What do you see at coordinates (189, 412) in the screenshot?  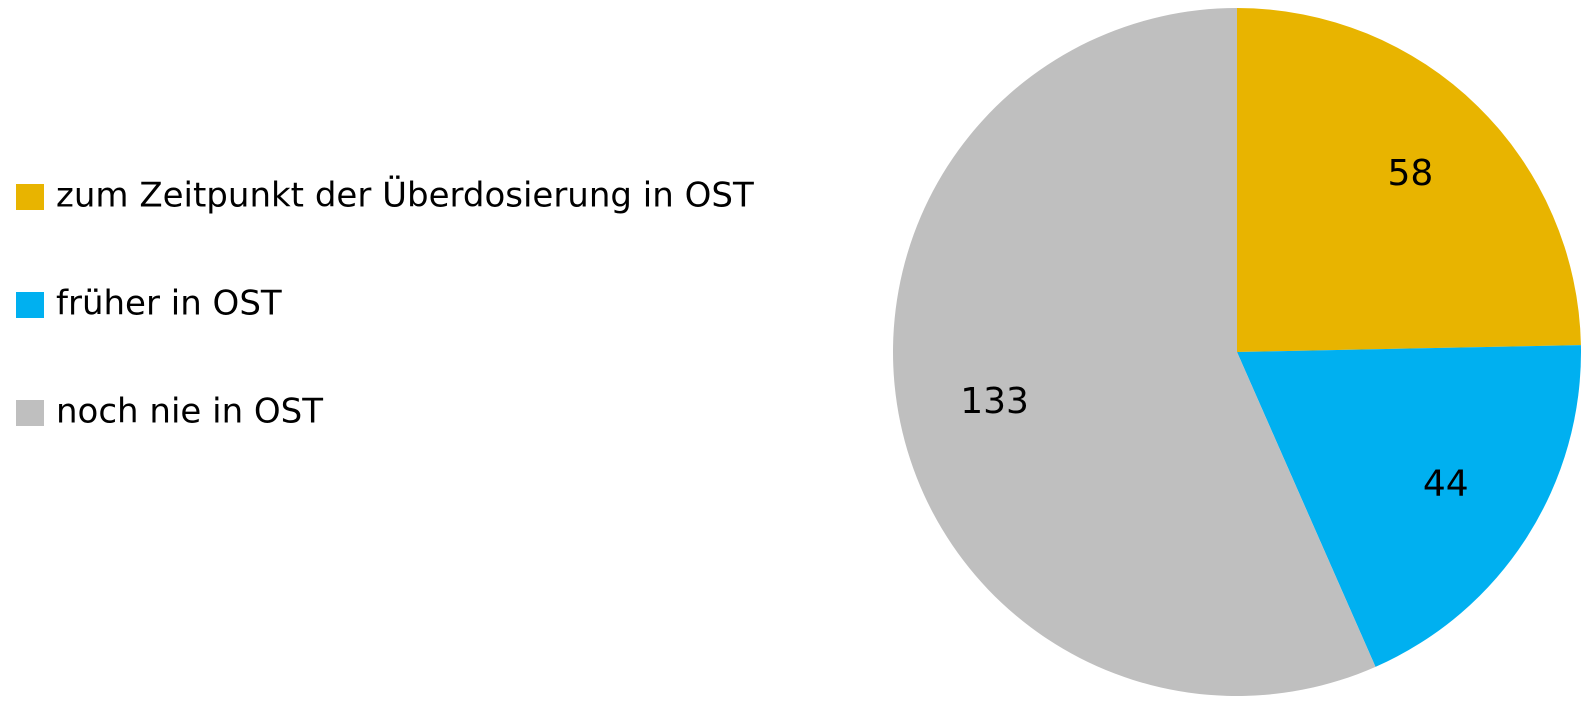 I see `legend-label: noch nie in OST` at bounding box center [189, 412].